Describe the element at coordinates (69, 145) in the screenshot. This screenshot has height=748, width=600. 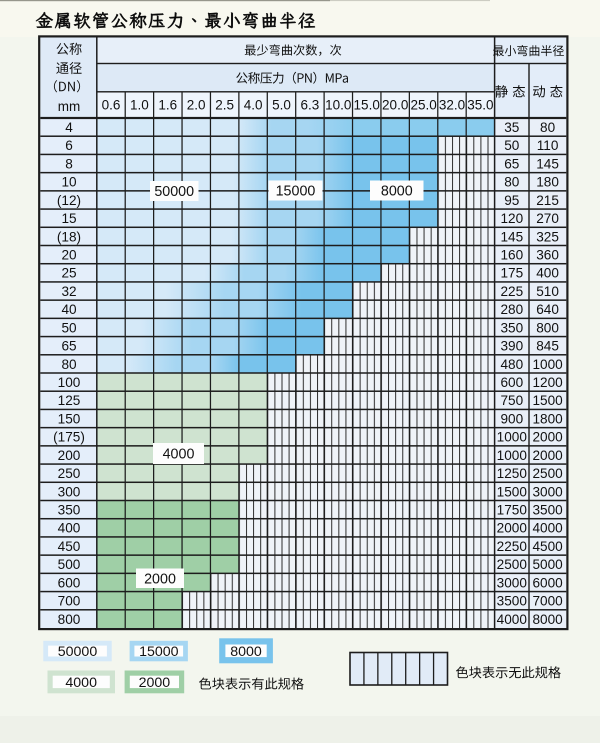
I see `svg-text: 6` at that location.